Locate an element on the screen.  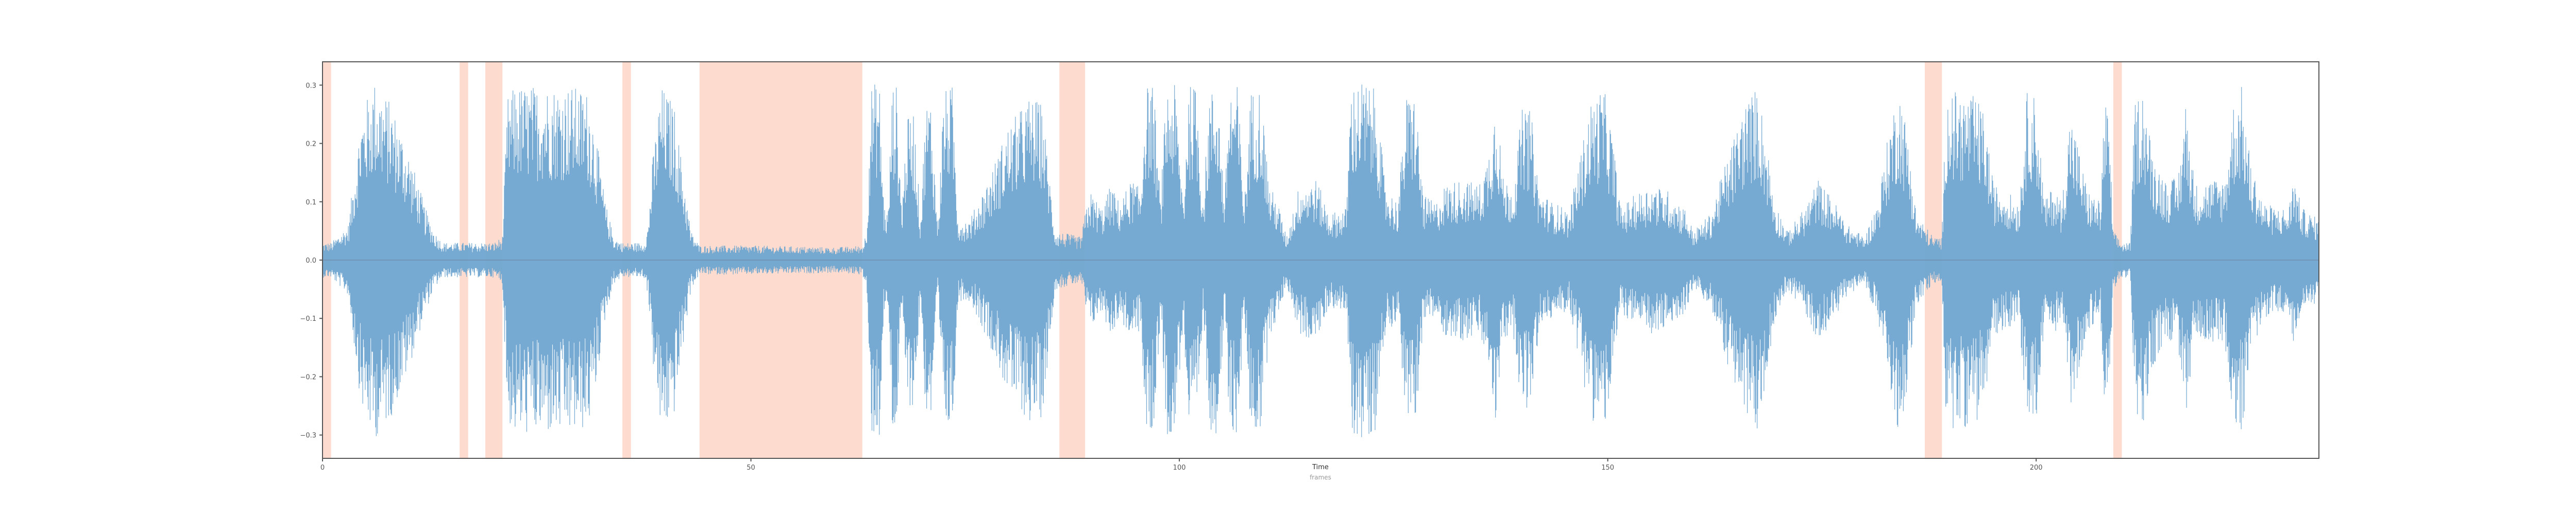
y-tick-label: 0.1 is located at coordinates (311, 203).